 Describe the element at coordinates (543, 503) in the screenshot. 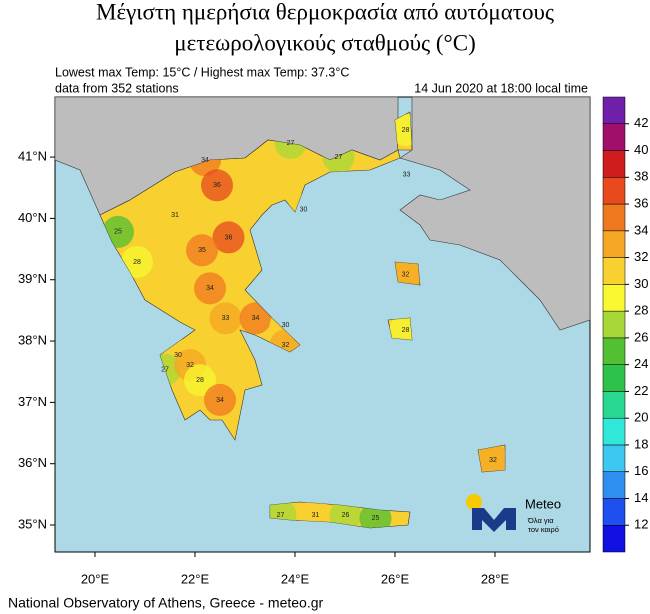

I see `logo-name: Meteo` at that location.